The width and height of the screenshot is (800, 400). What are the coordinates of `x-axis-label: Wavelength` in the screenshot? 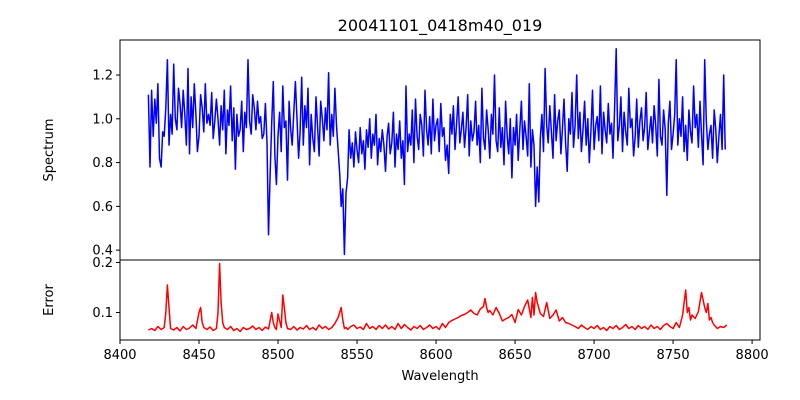 It's located at (439, 376).